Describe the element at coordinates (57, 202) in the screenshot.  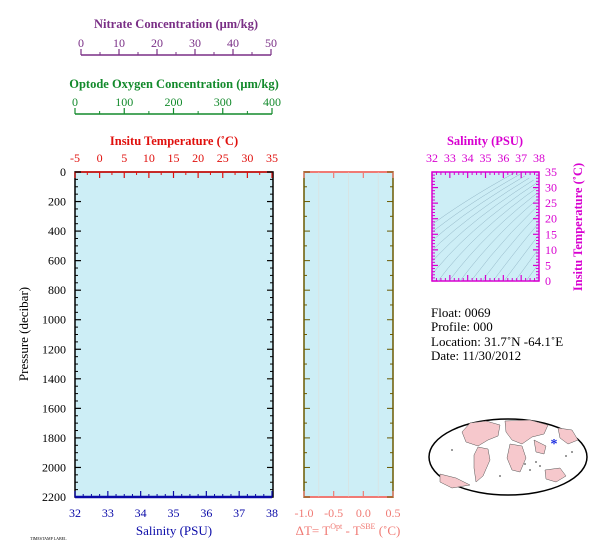
I see `pressure-axis-tick-label: 200` at that location.